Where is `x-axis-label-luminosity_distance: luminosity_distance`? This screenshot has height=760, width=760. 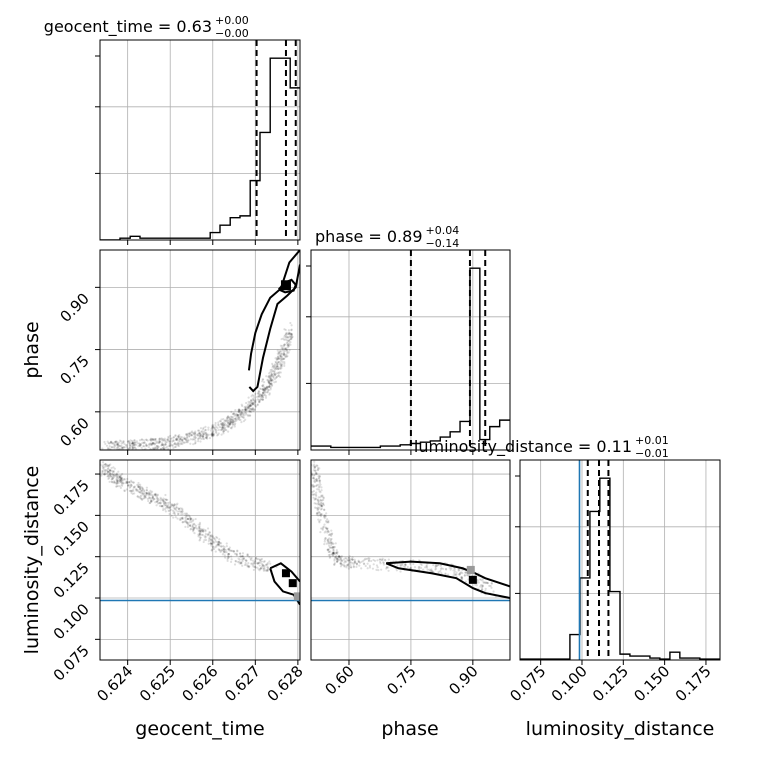
x-axis-label-luminosity_distance: luminosity_distance is located at coordinates (620, 729).